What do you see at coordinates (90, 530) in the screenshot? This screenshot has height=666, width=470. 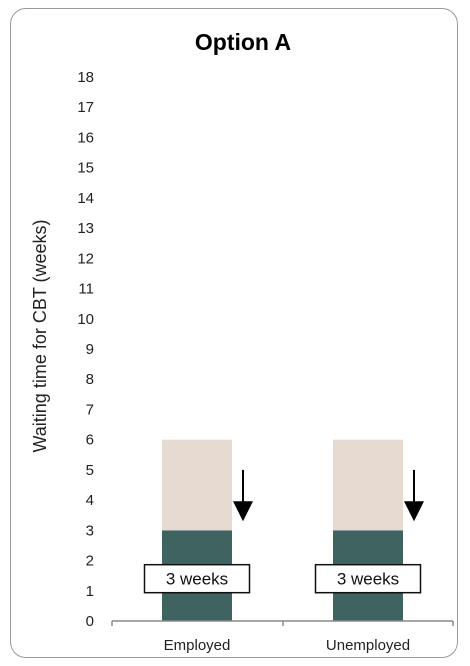 I see `y-tick-label: 3` at bounding box center [90, 530].